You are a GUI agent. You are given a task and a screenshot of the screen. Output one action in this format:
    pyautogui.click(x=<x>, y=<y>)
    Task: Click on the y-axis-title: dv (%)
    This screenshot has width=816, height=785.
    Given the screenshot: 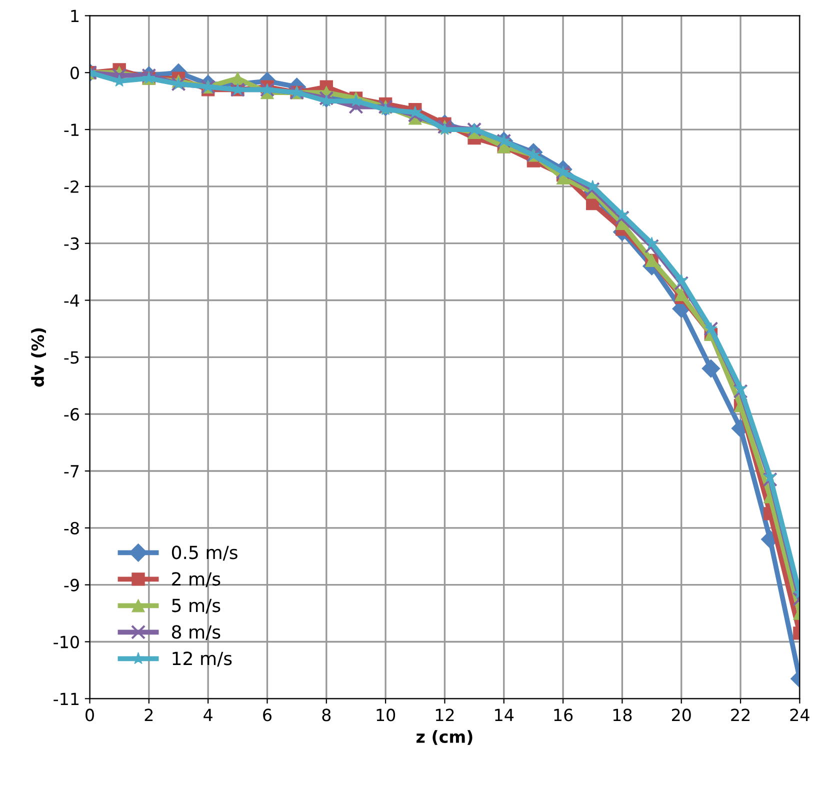 What is the action you would take?
    pyautogui.click(x=38, y=357)
    